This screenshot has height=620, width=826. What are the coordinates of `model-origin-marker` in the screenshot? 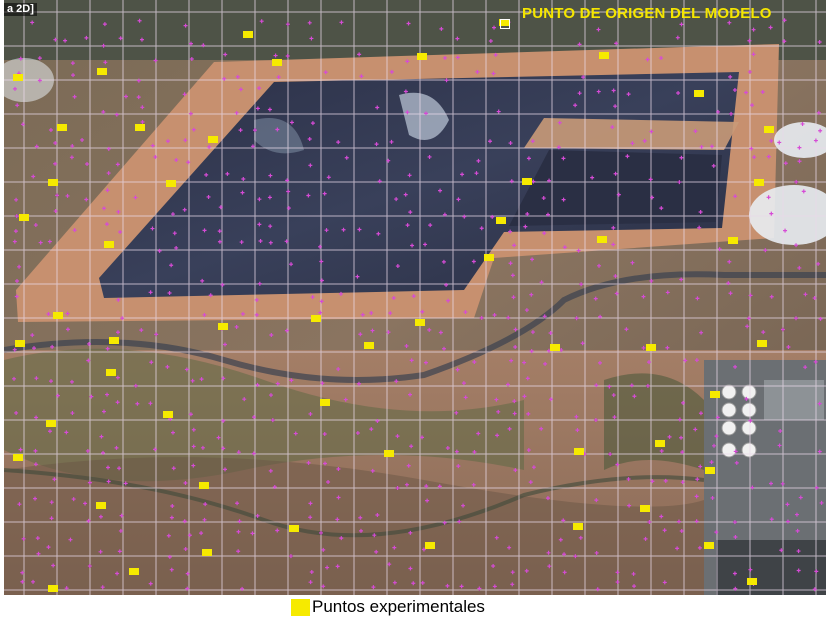 It's located at (505, 24).